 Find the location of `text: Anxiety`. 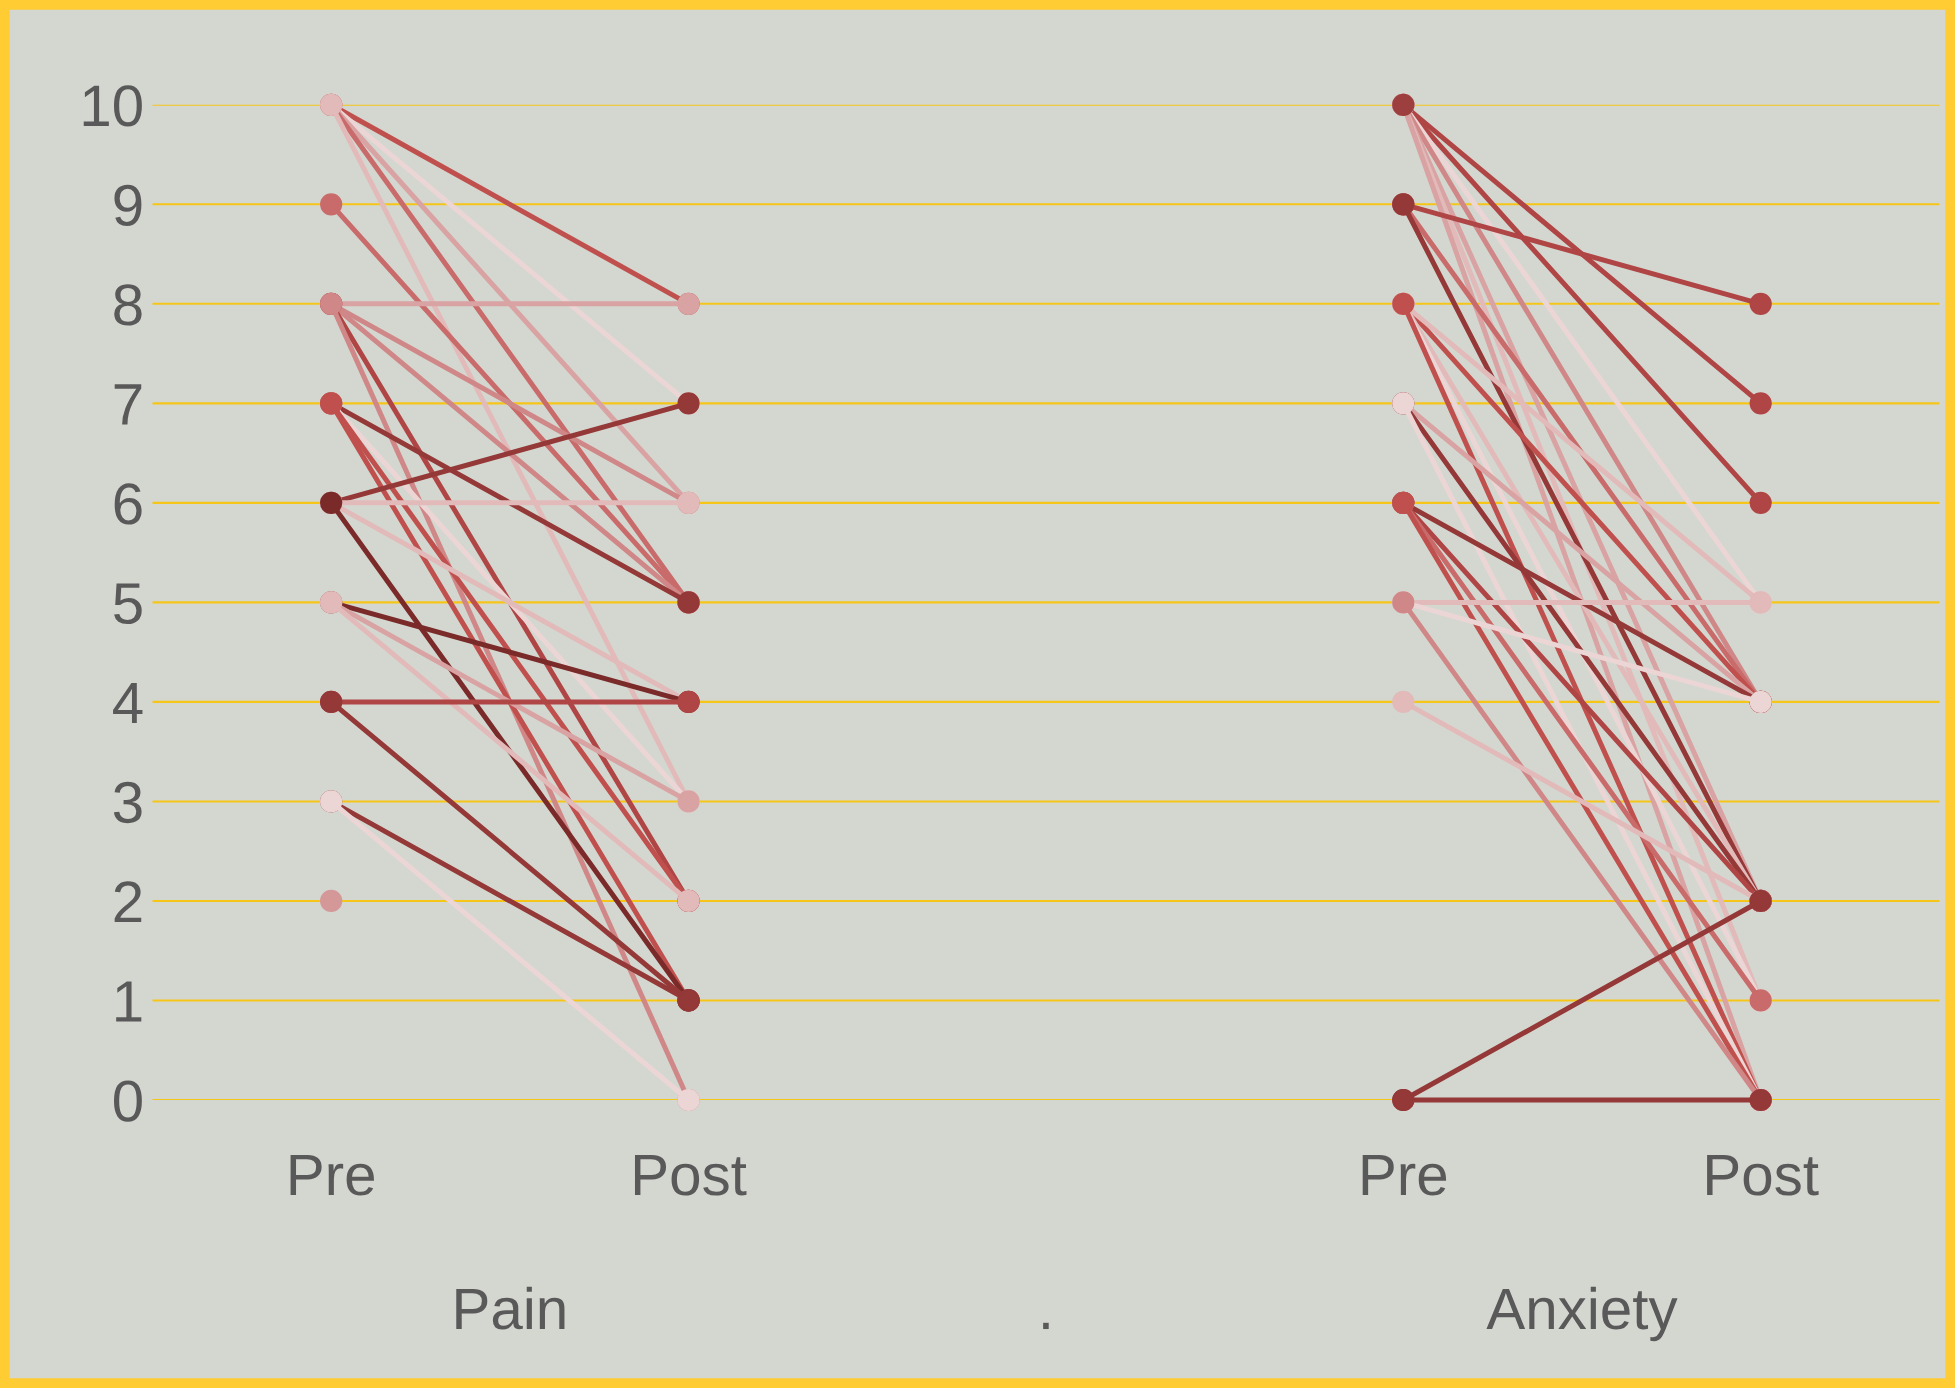

text: Anxiety is located at coordinates (1582, 1314).